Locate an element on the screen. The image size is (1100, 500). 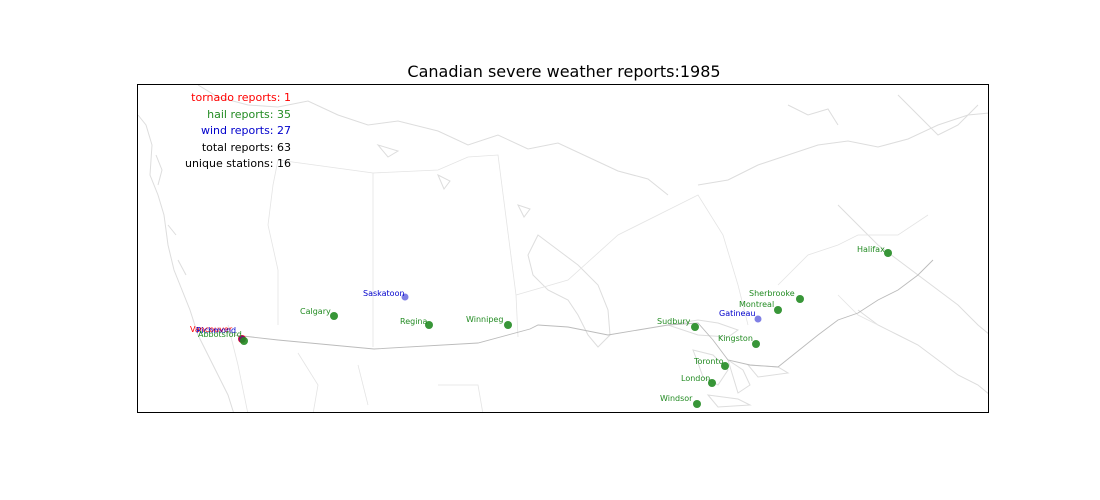
station-label-saskatoon: Saskatoon is located at coordinates (384, 293).